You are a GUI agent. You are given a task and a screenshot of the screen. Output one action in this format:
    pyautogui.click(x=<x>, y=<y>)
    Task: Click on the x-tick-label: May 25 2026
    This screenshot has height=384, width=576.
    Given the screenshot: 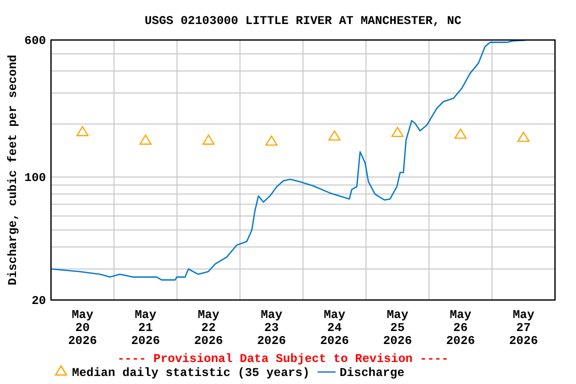 What is the action you would take?
    pyautogui.click(x=397, y=328)
    